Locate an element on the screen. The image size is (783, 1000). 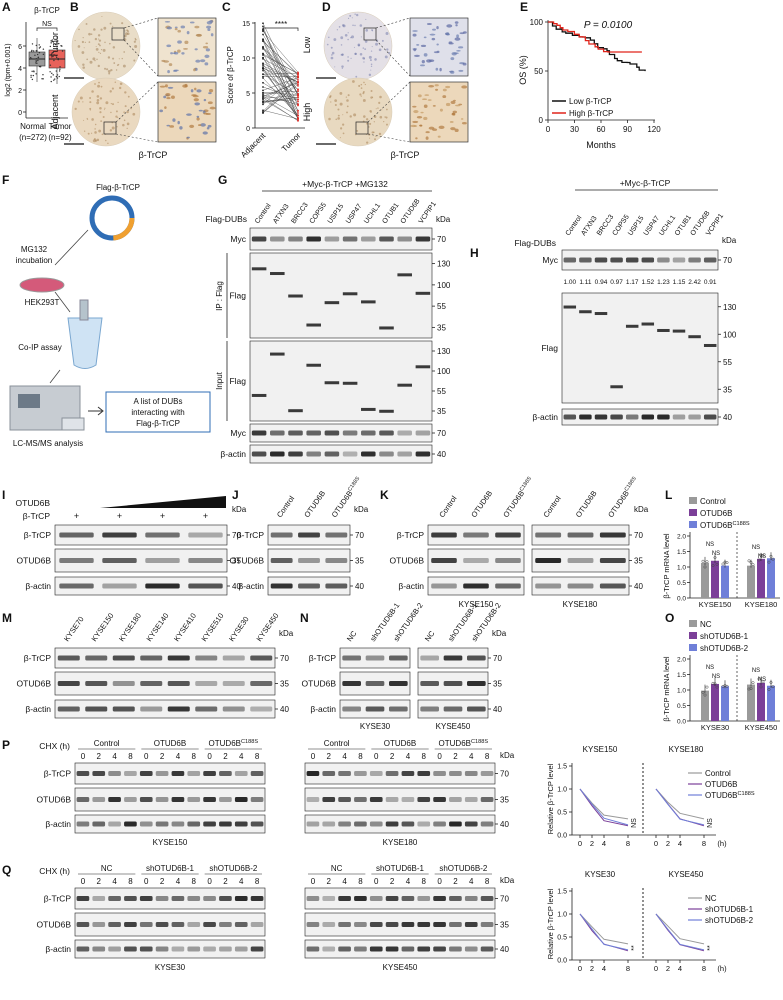
y-tick-label: 1.5 is located at coordinates (562, 767).